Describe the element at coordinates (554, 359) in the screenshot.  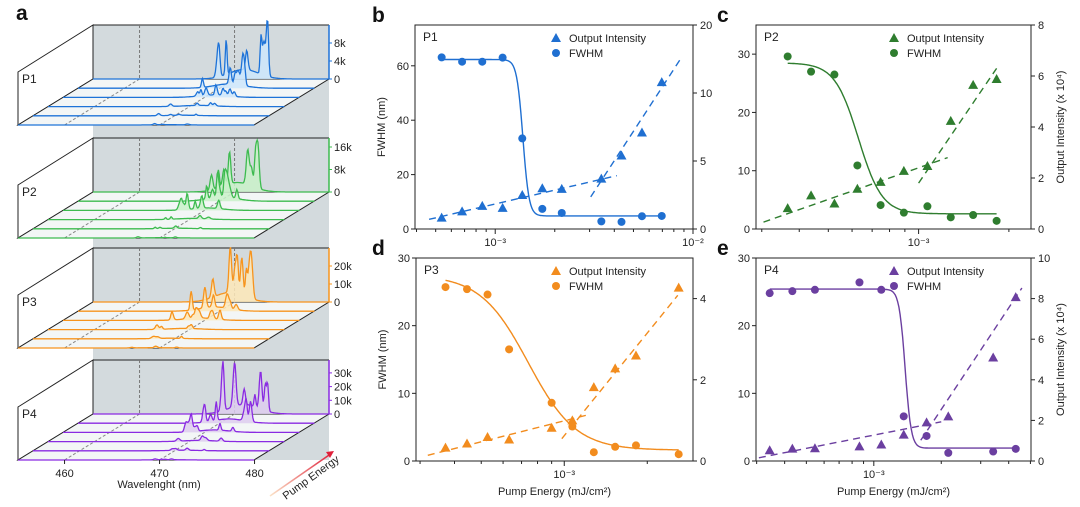
I see `plot-frame` at that location.